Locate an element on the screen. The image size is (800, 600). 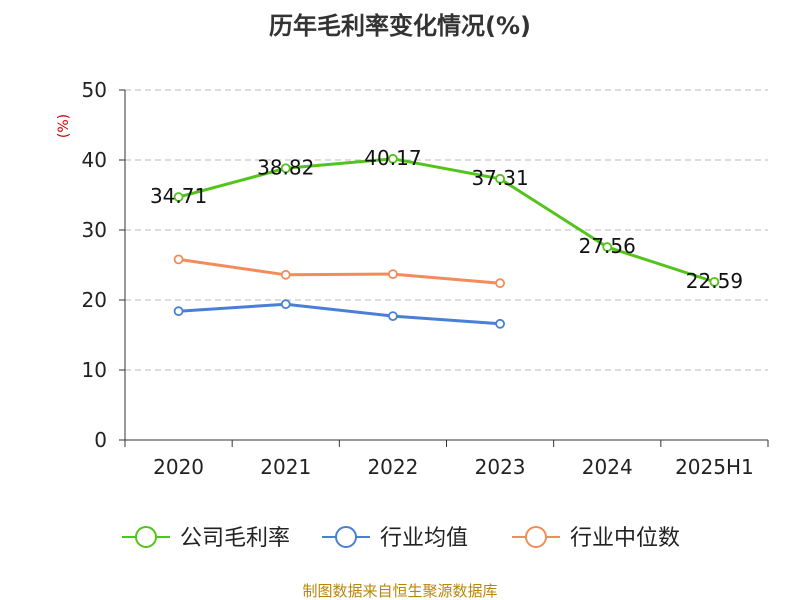
x-tick-label: 2024 is located at coordinates (607, 467).